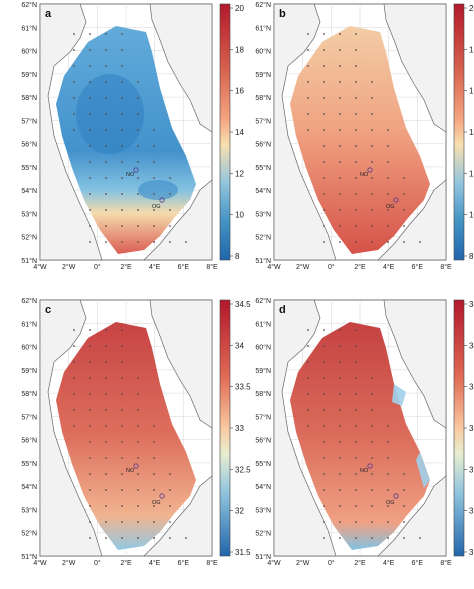 This screenshot has width=474, height=589. I want to click on latitude-label: 54°N, so click(263, 191).